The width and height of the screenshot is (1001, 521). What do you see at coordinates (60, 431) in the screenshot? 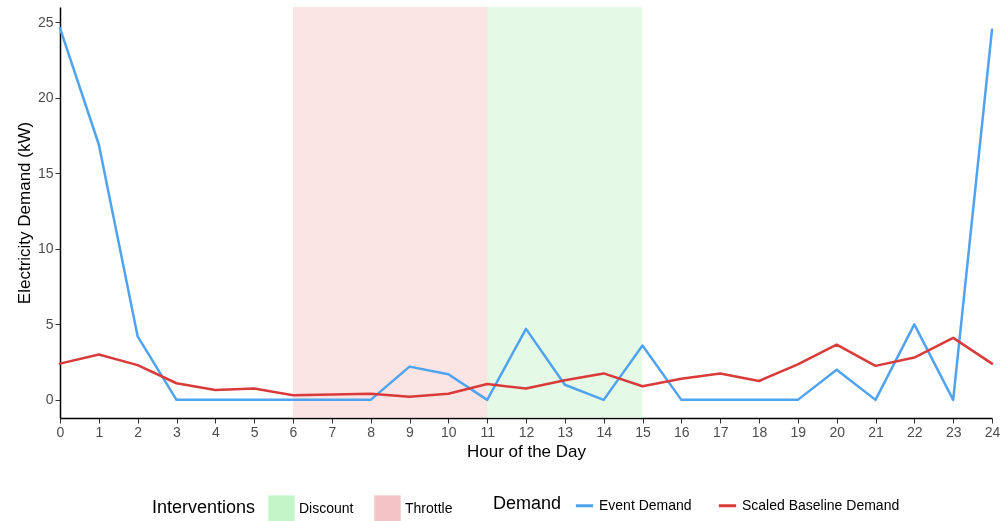
I see `x-tick-label: 0` at bounding box center [60, 431].